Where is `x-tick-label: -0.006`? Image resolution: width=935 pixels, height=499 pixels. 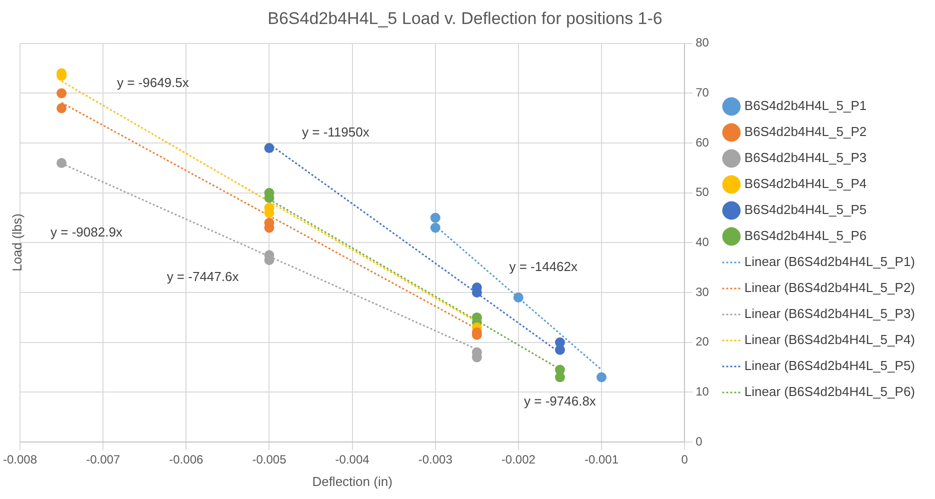 x-tick-label: -0.006 is located at coordinates (186, 459).